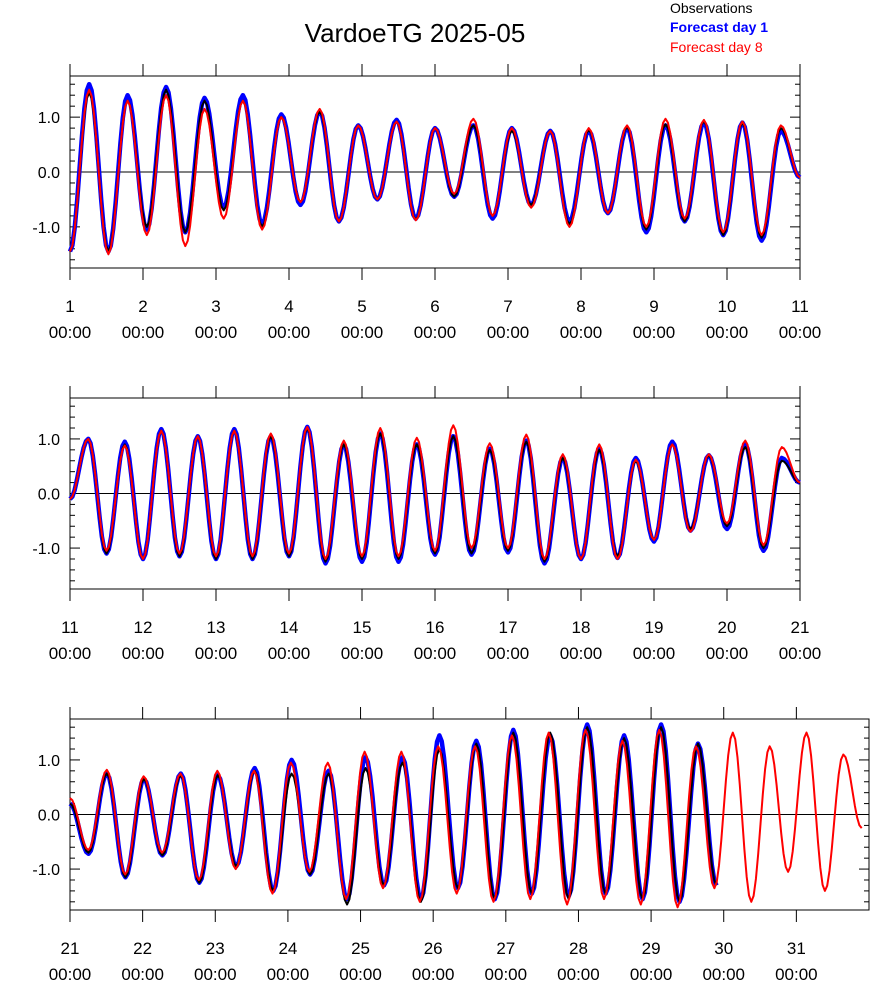 This screenshot has height=986, width=887. Describe the element at coordinates (653, 306) in the screenshot. I see `x-tick-label-day: 9` at that location.